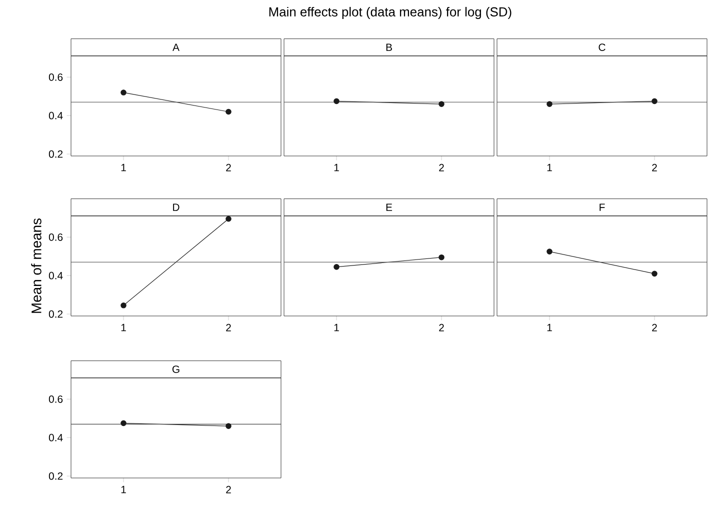 The image size is (711, 509). I want to click on chart-title: A, so click(176, 47).